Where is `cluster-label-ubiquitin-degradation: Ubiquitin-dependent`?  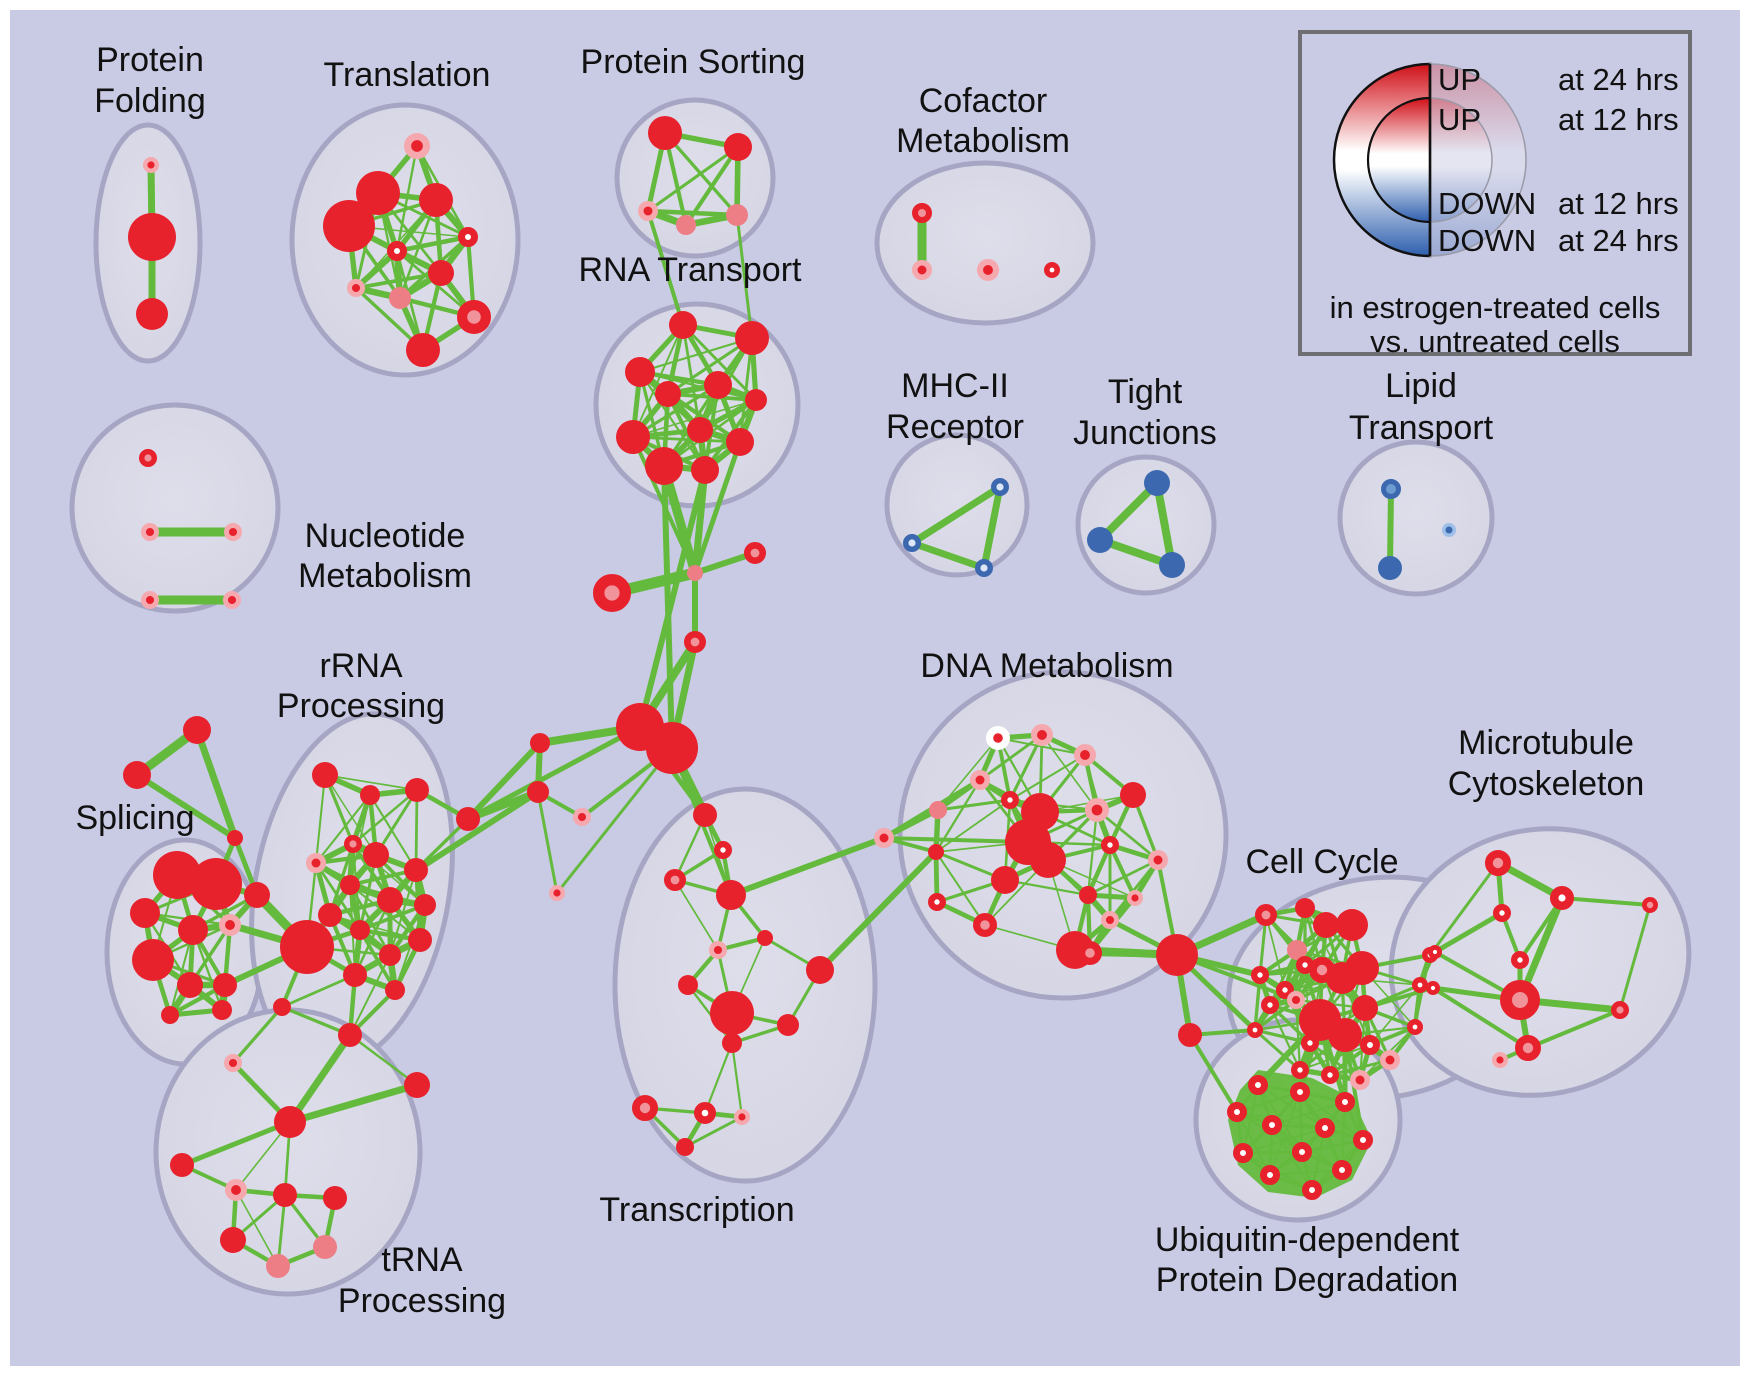
cluster-label-ubiquitin-degradation: Ubiquitin-dependent is located at coordinates (1307, 1240).